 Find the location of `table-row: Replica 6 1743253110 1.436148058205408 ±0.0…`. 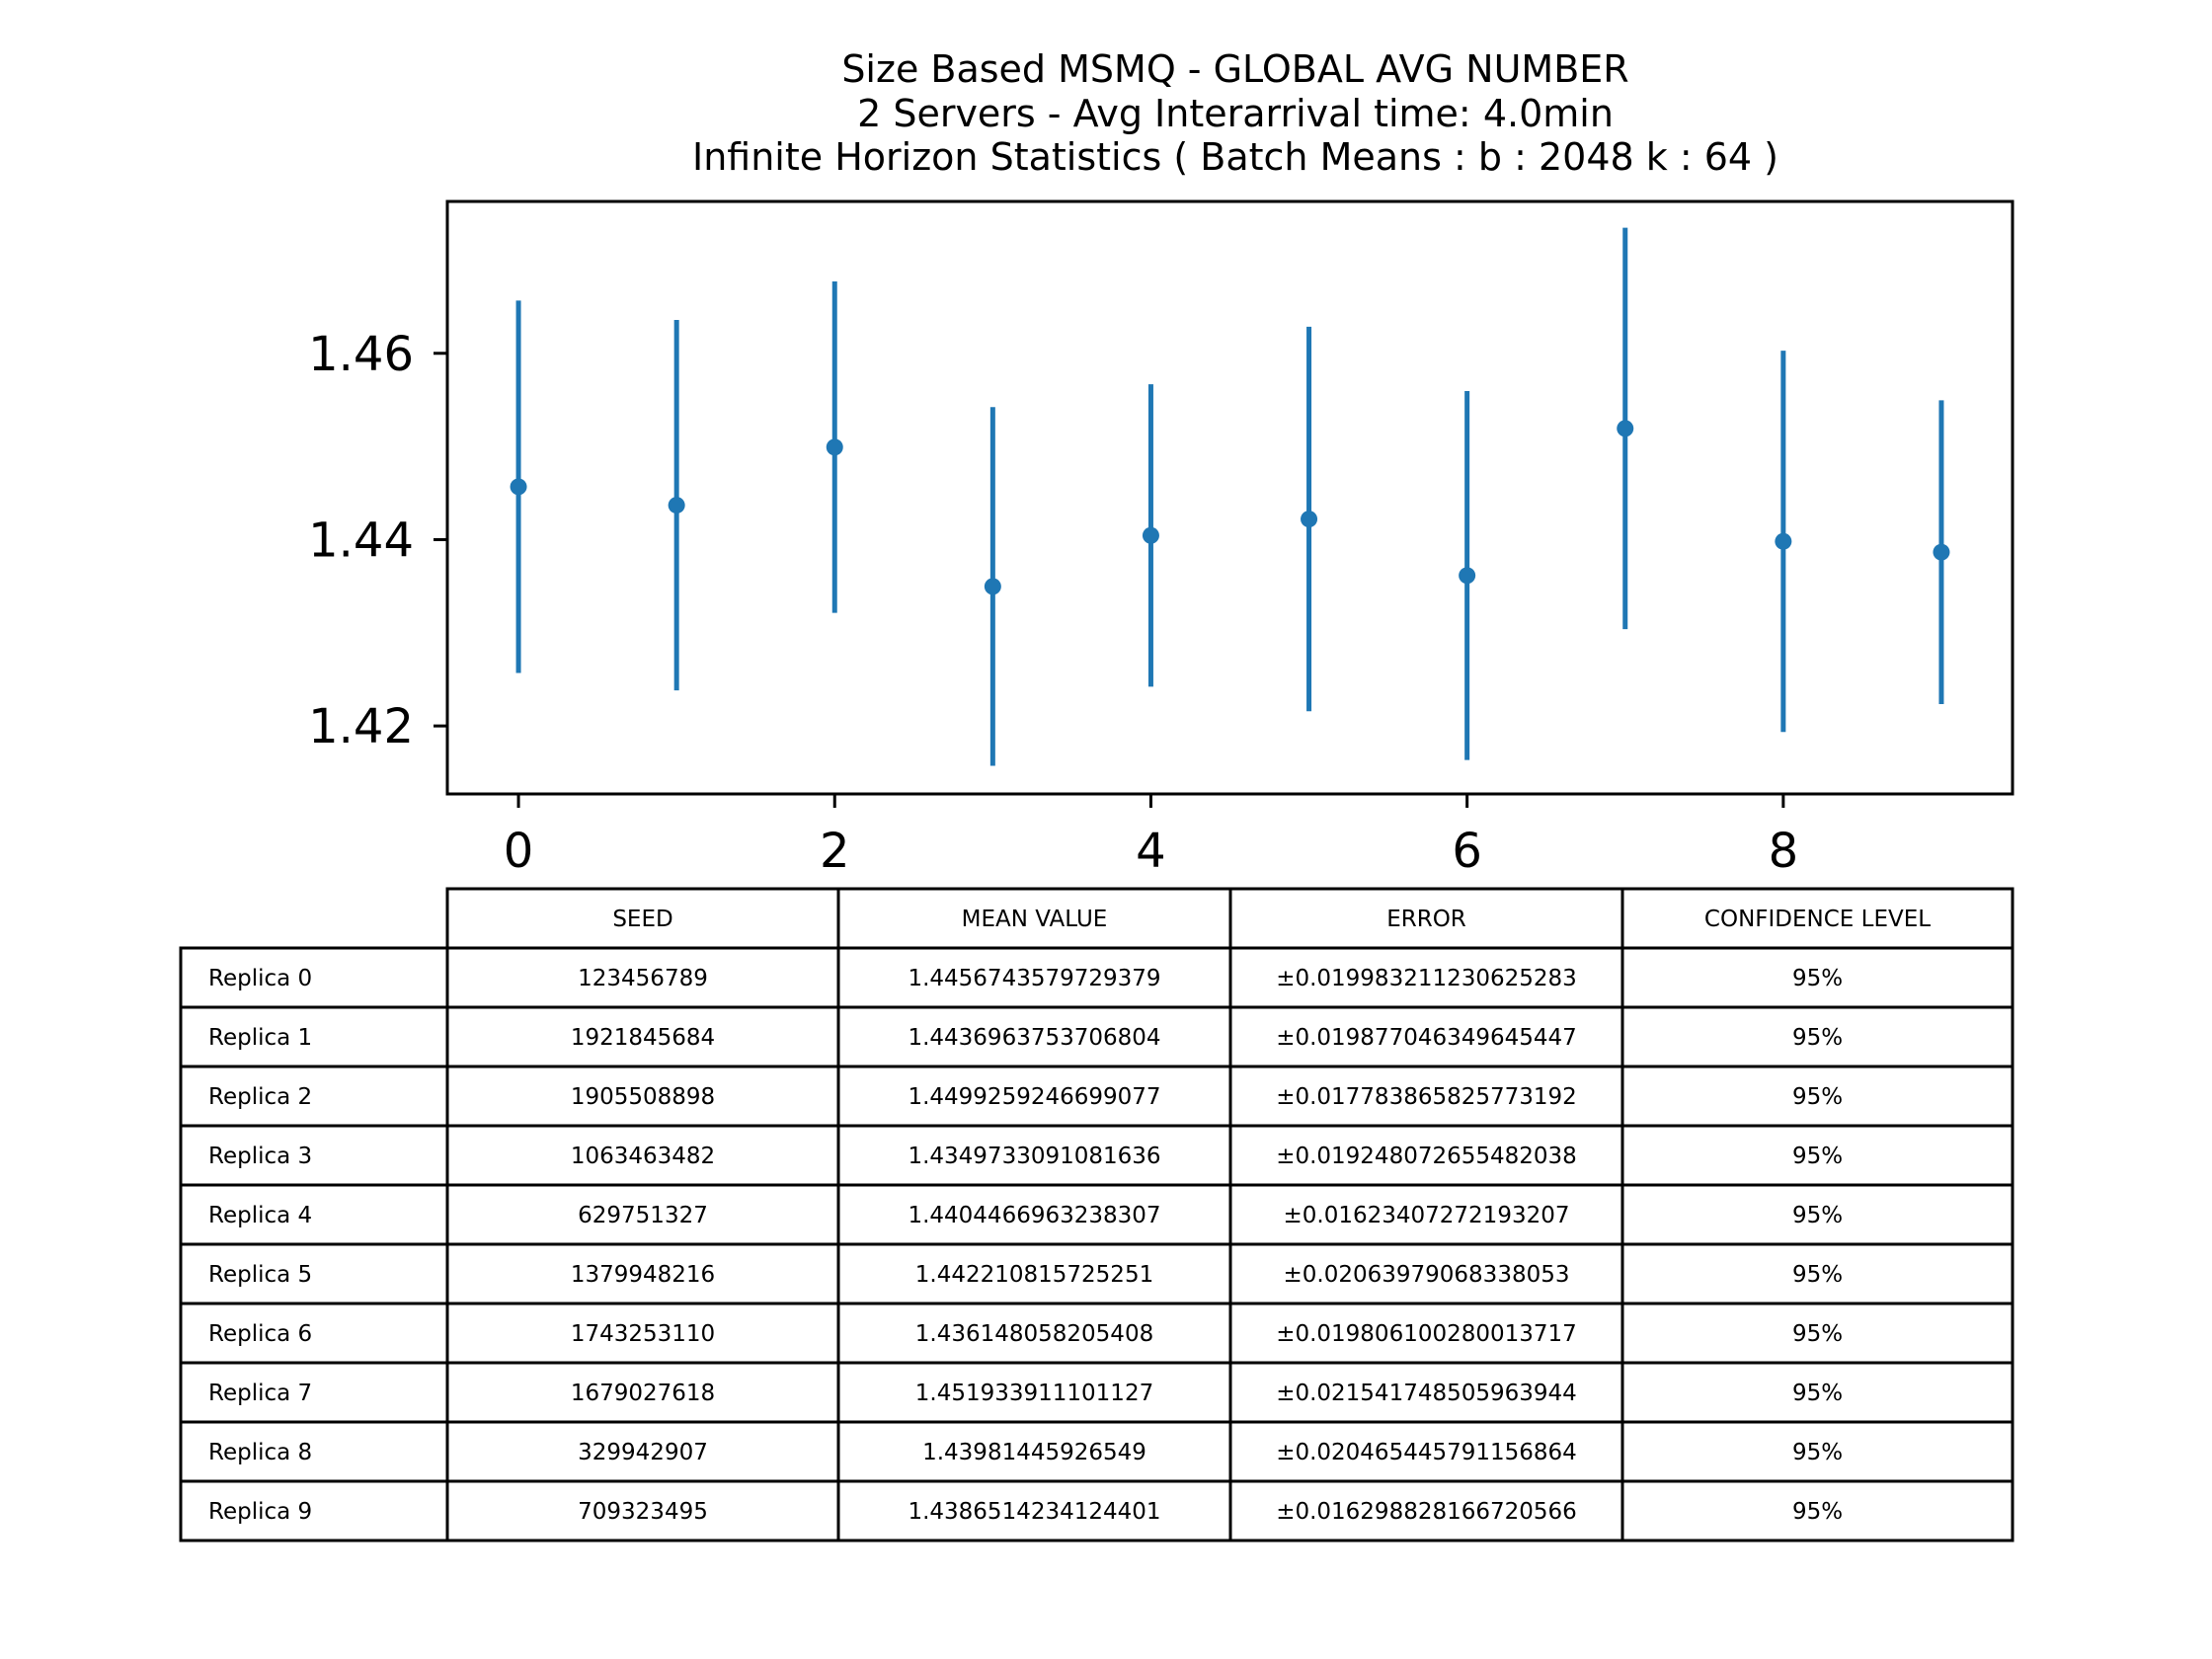

table-row: Replica 6 1743253110 1.436148058205408 ±0.0… is located at coordinates (1096, 1333).